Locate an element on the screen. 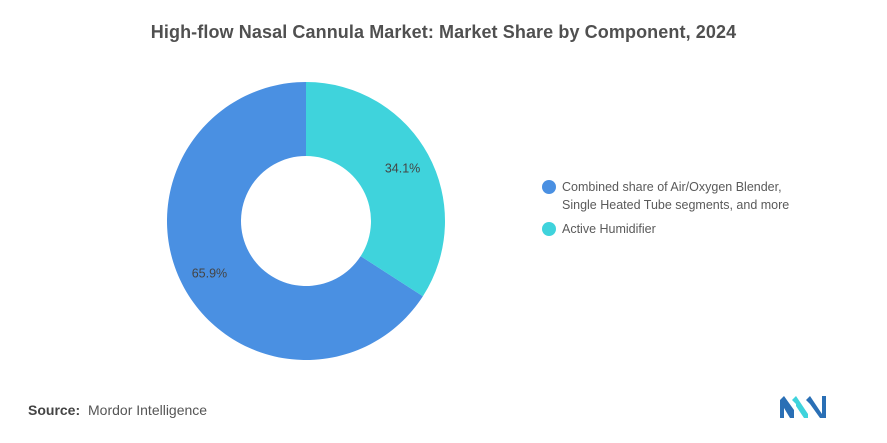 The width and height of the screenshot is (887, 443). legend-label-combined-line1: Combined share of Air/Oxygen Blender, is located at coordinates (672, 187).